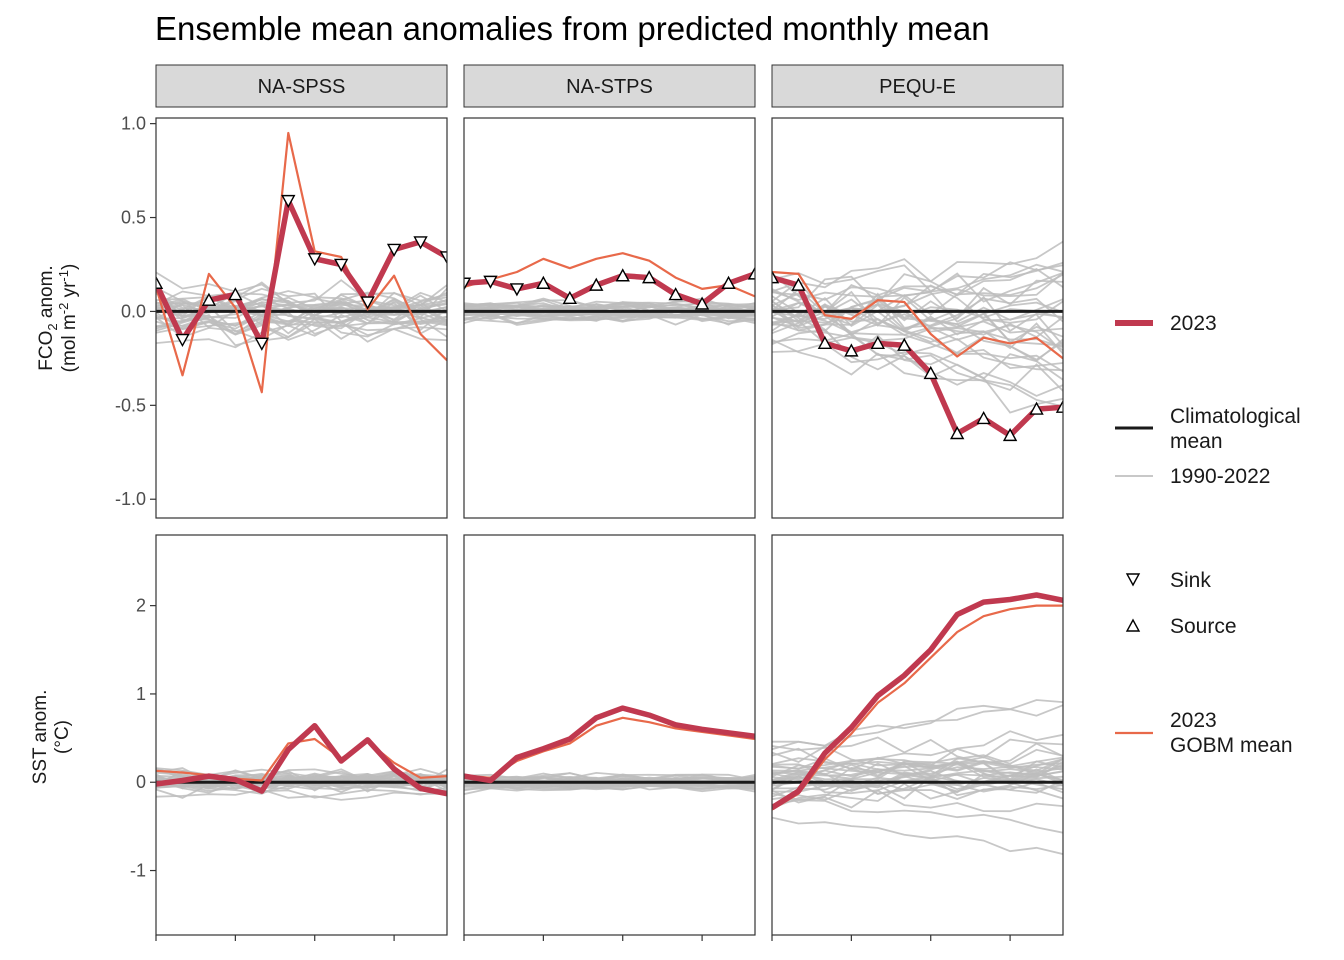 The image size is (1344, 960). I want to click on panel-na-stps-sst, so click(609, 735).